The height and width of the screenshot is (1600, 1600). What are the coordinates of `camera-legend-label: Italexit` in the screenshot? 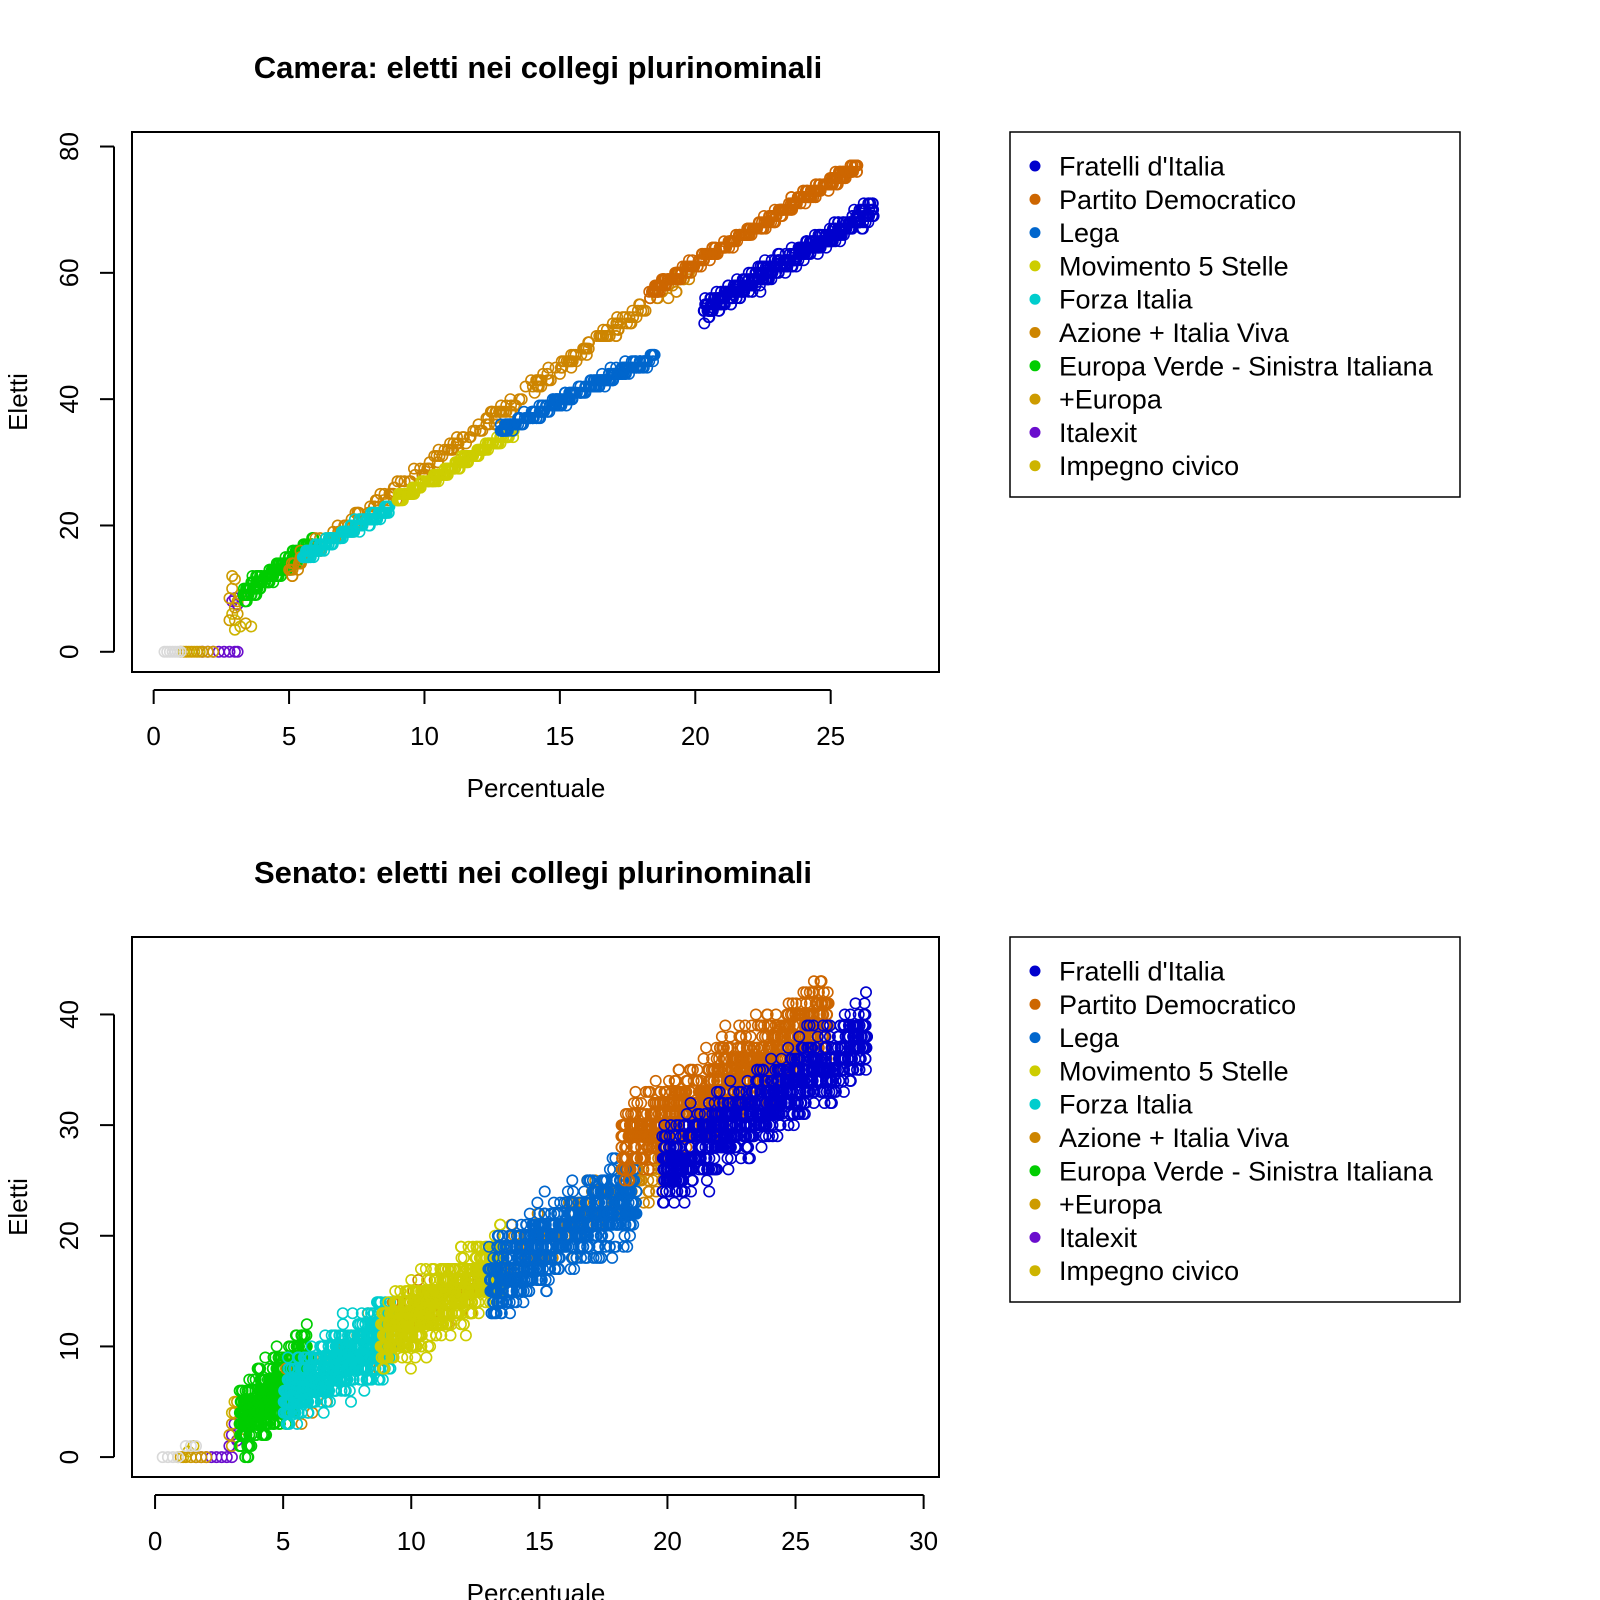 It's located at (1098, 433).